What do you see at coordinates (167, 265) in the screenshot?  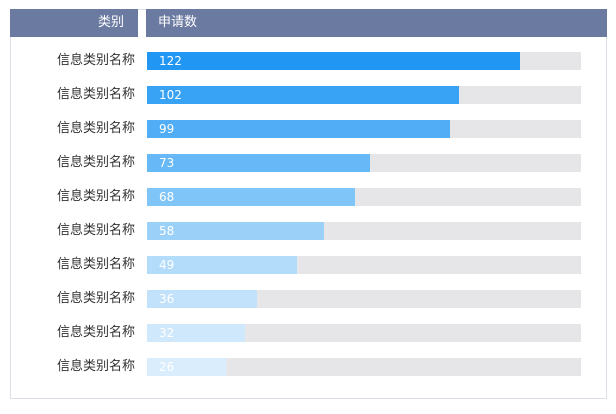 I see `bar-value-label: 49` at bounding box center [167, 265].